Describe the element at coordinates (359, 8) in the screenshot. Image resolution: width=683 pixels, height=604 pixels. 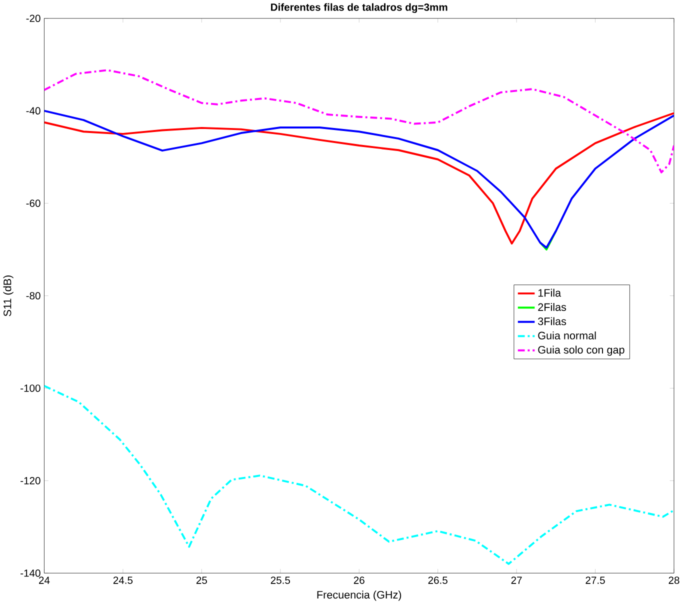
I see `chart-title: Diferentes filas de taladros dg=3mm` at that location.